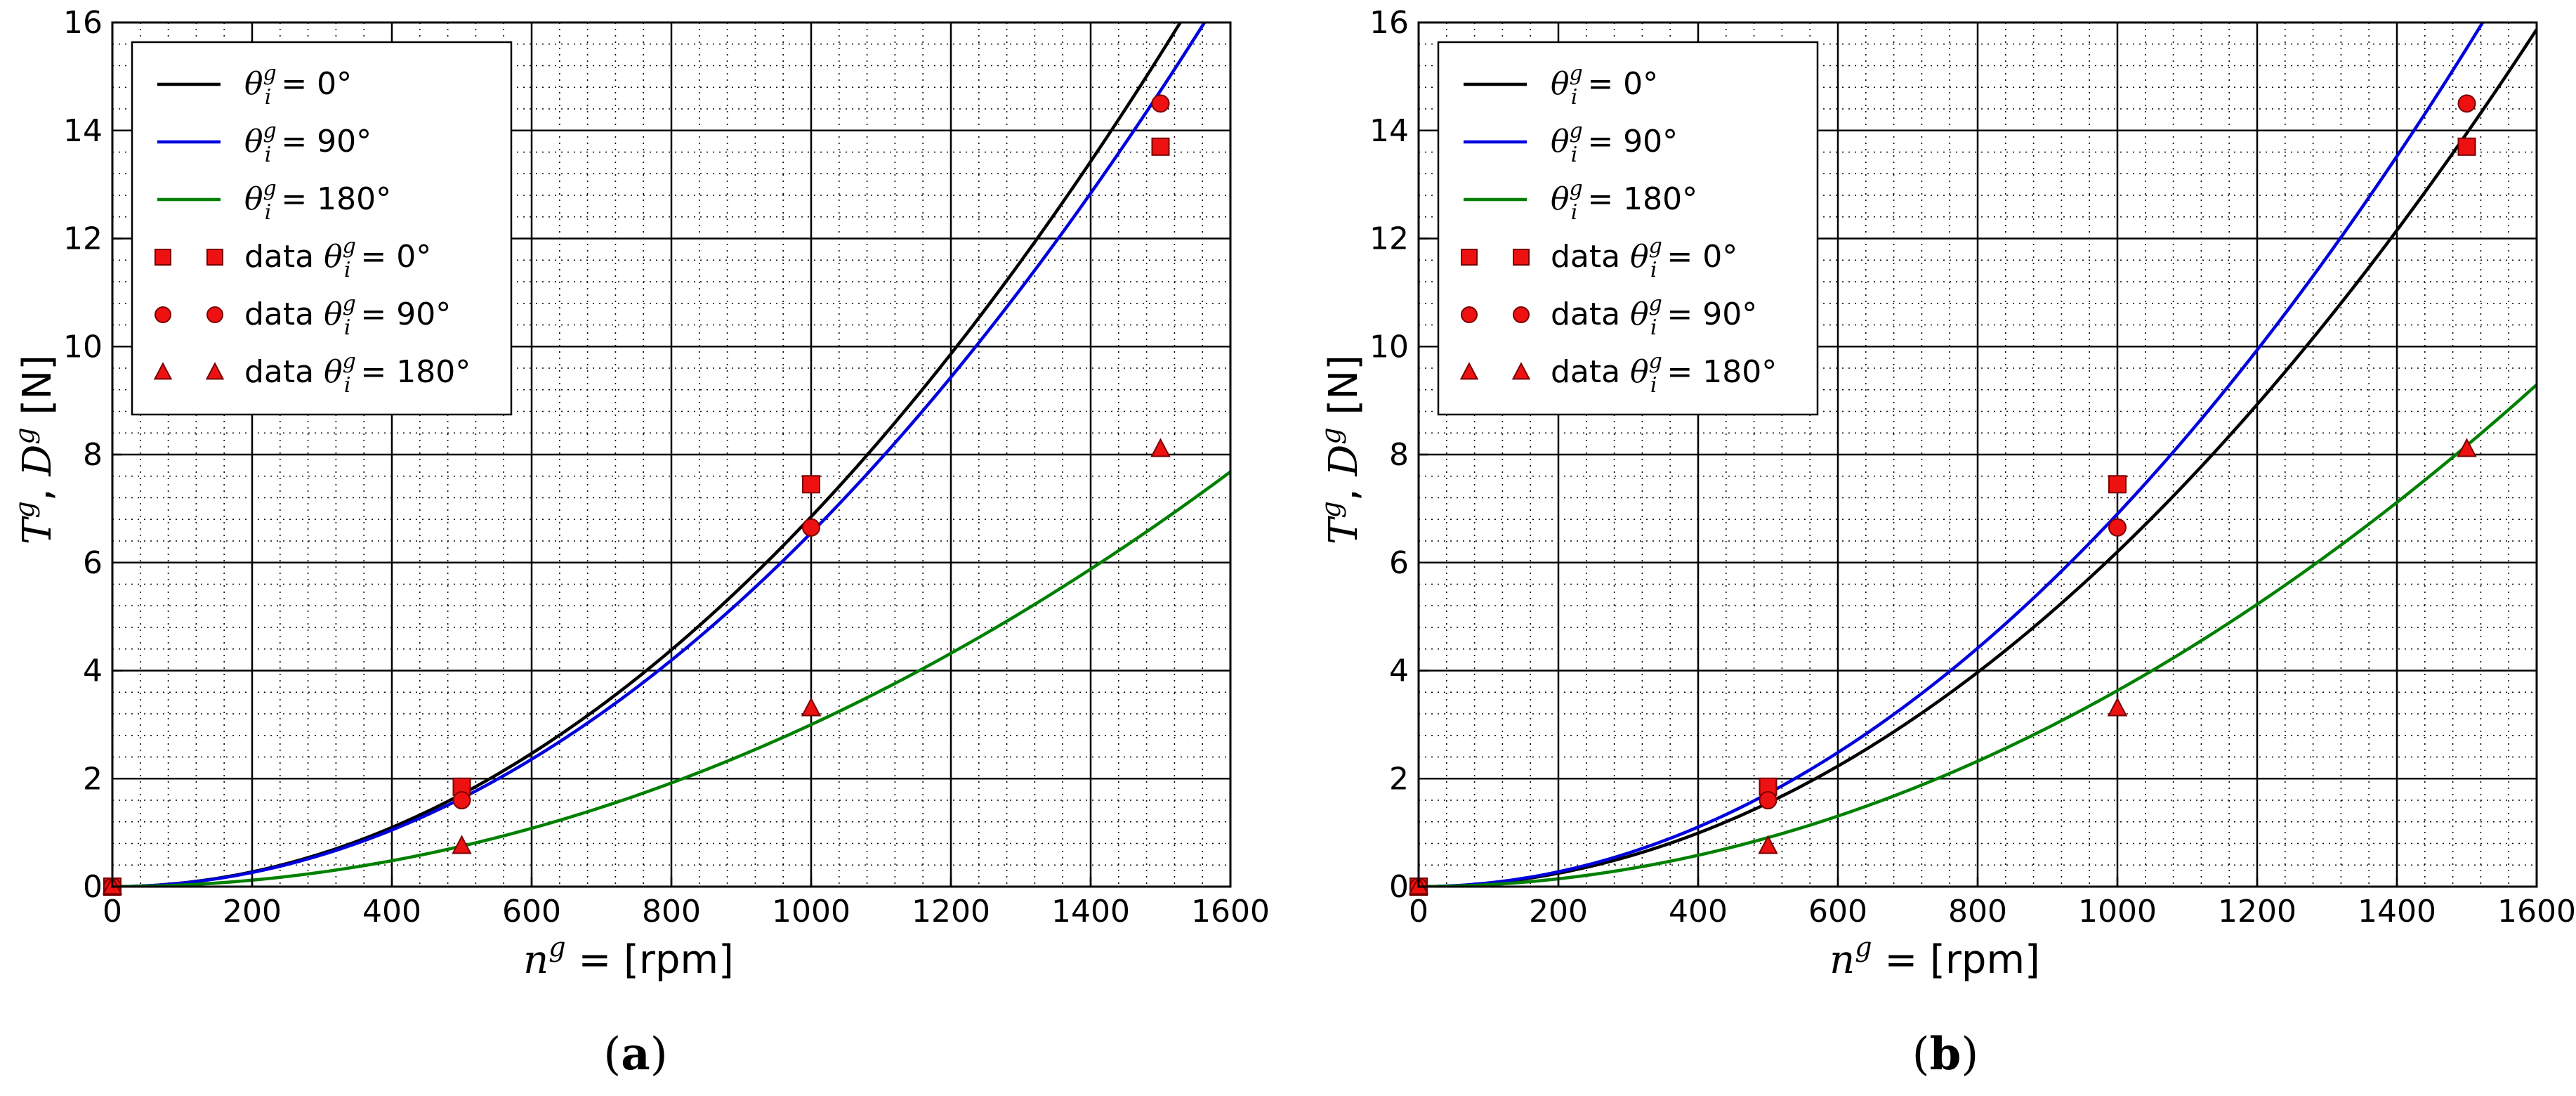  What do you see at coordinates (1945, 1054) in the screenshot?
I see `panel-label-b: (b)` at bounding box center [1945, 1054].